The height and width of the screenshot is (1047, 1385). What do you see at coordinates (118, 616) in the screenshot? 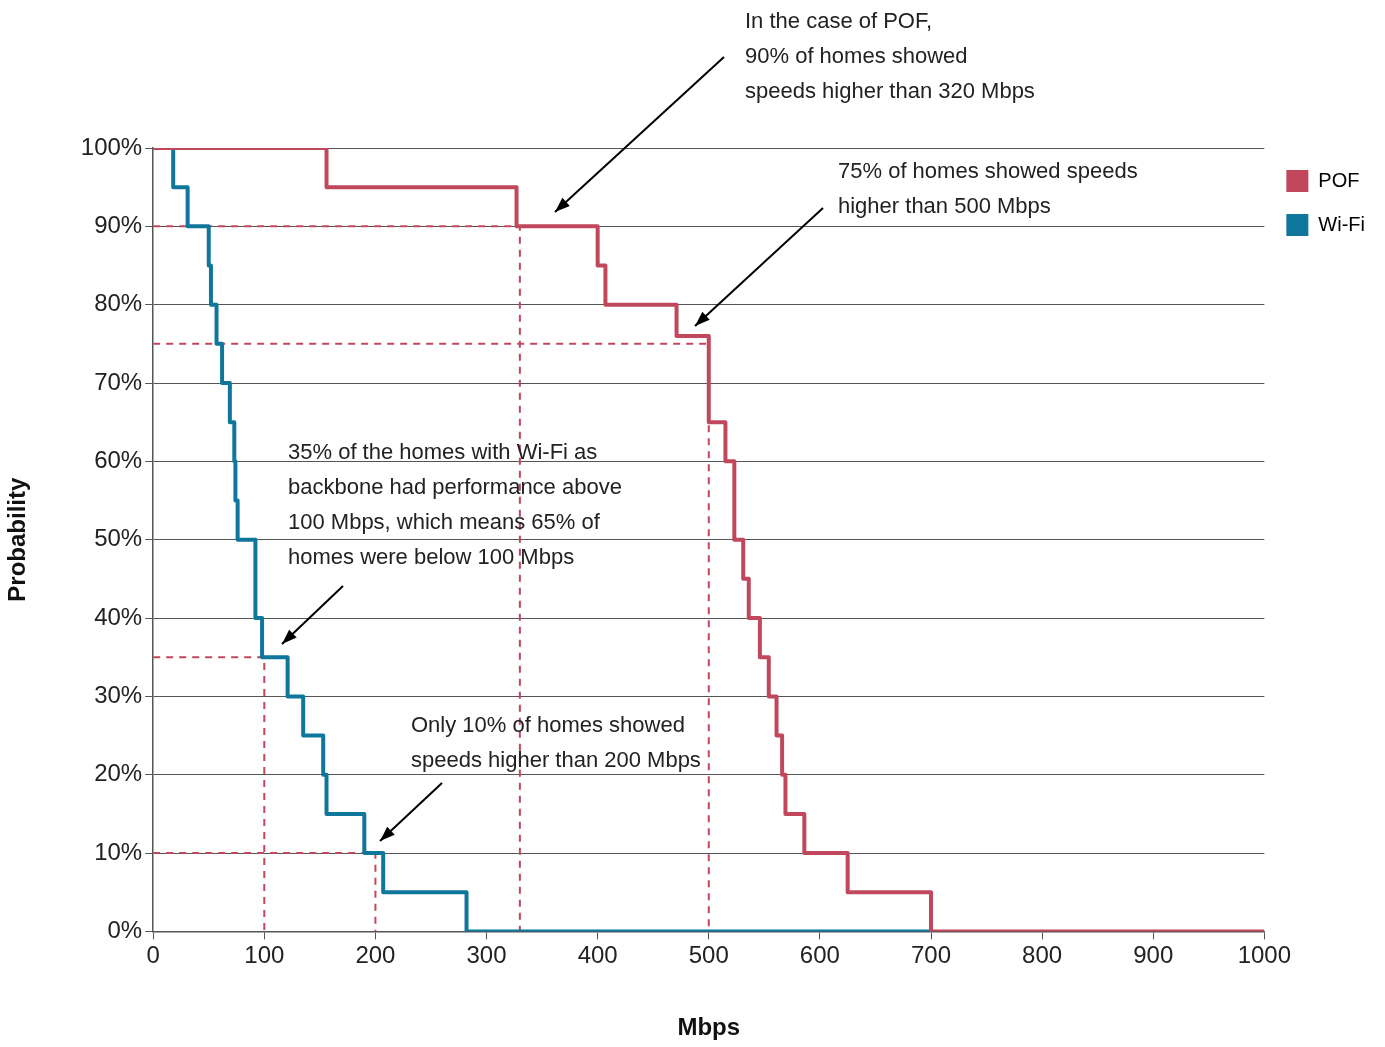
I see `y-tick-label: 40%` at bounding box center [118, 616].